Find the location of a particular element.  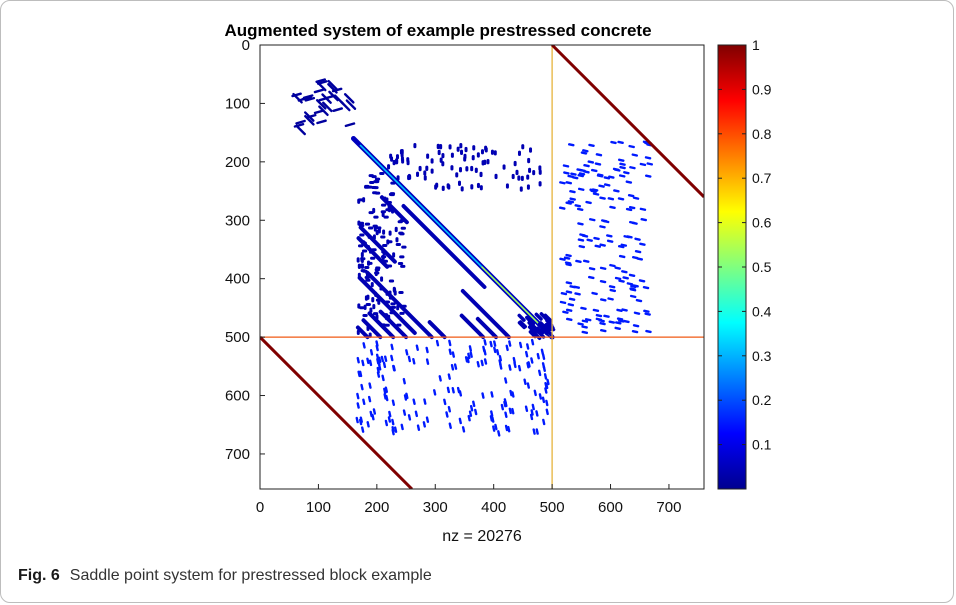

colorbar-tick-label: 0.1 is located at coordinates (762, 445).